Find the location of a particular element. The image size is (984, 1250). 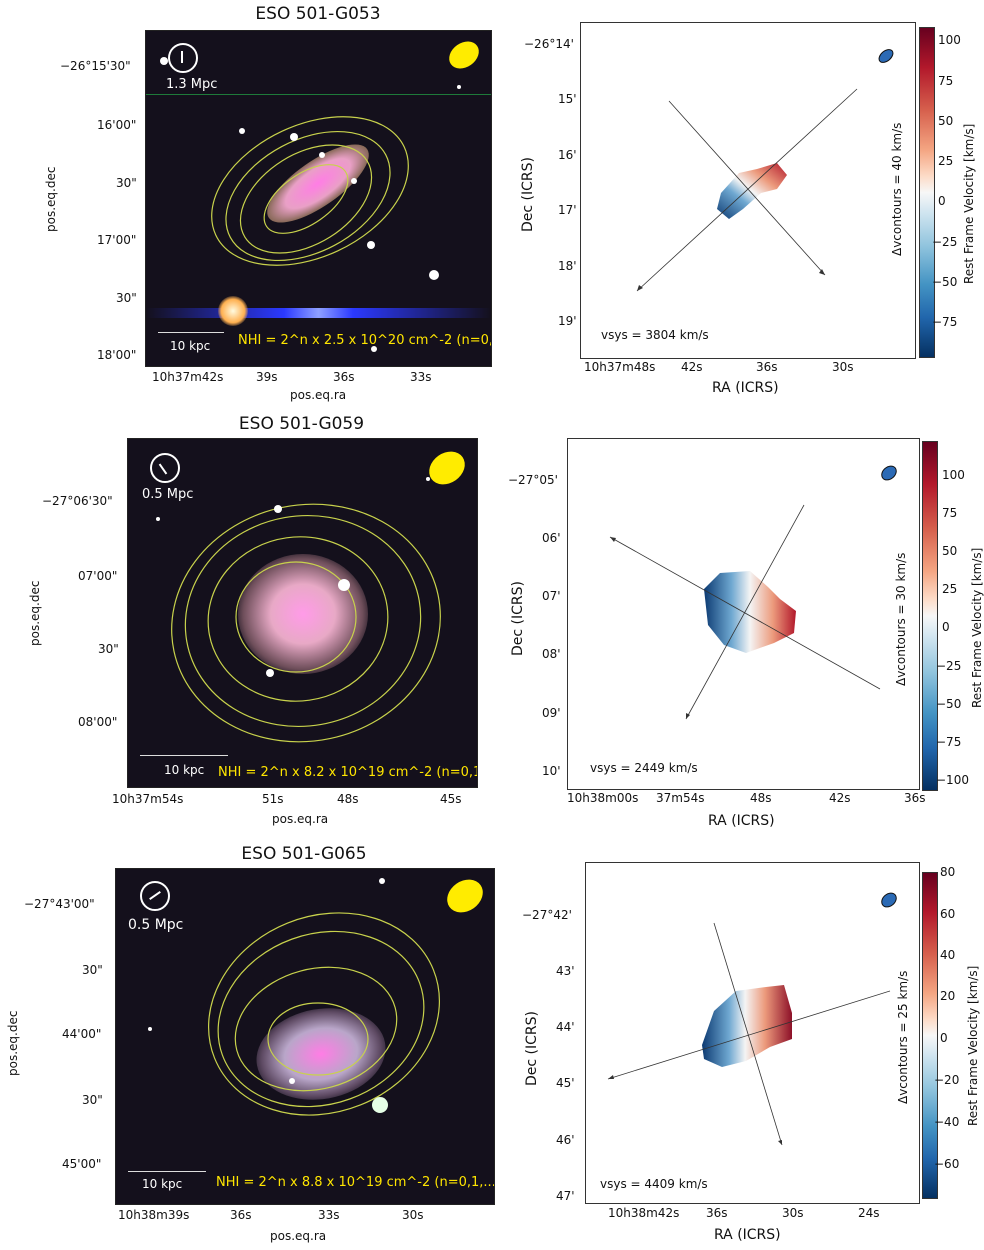

dec-tick: 17'00" is located at coordinates (117, 240).